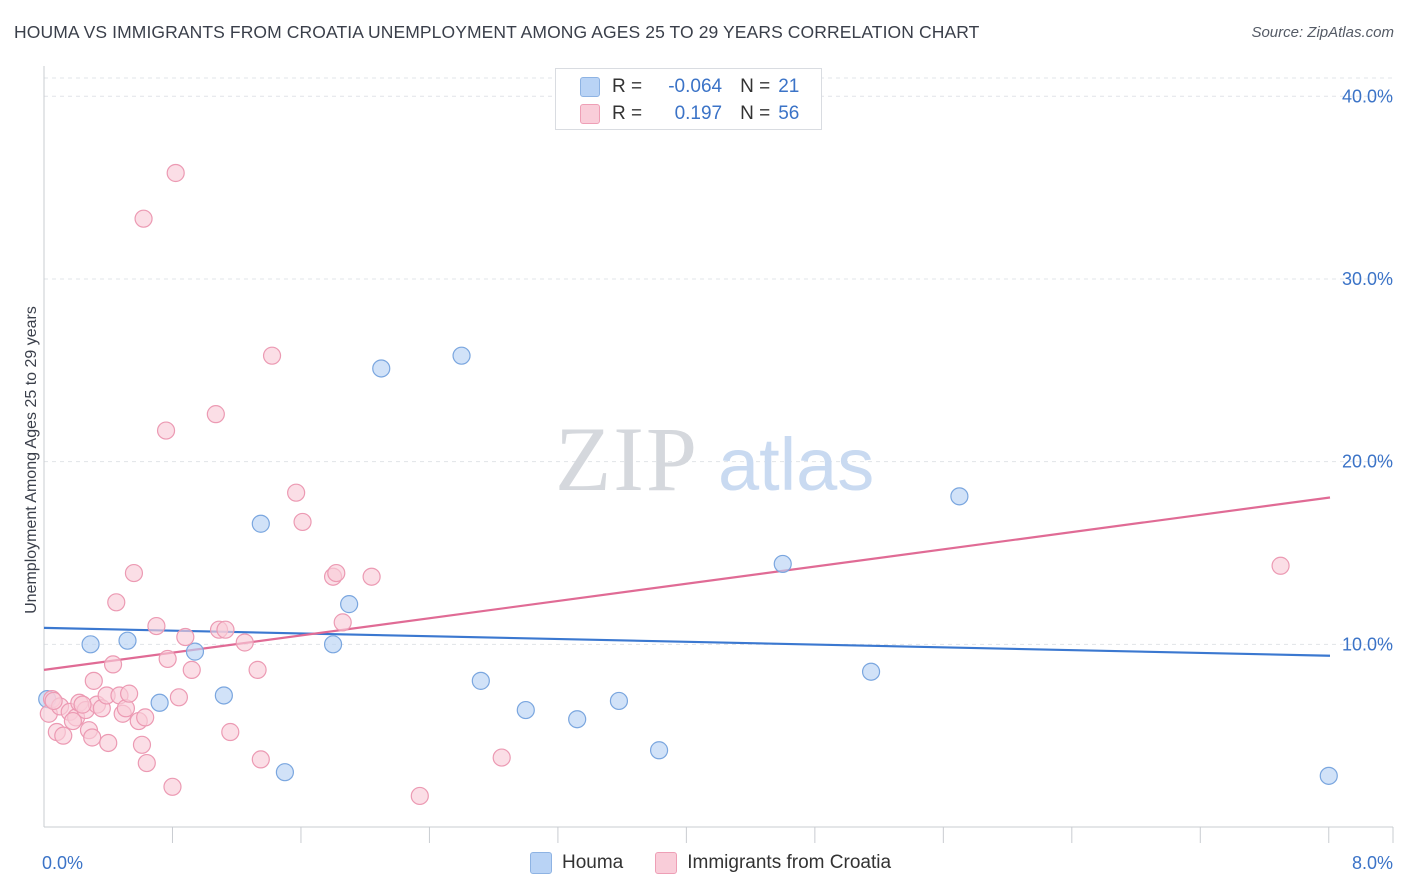 The image size is (1406, 892). I want to click on houma-n-value: 21, so click(789, 86).